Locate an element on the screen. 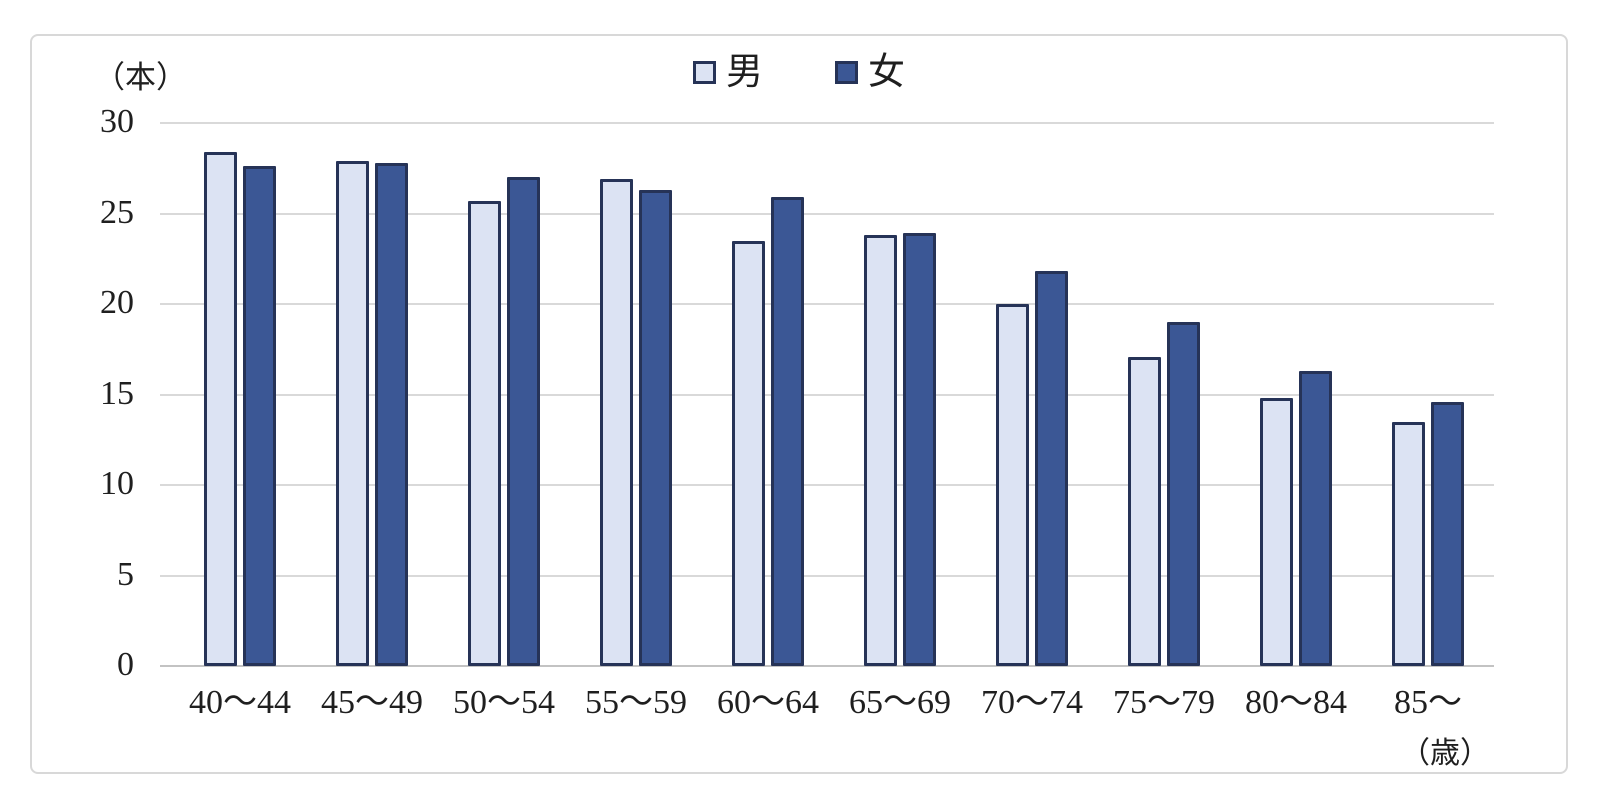 The width and height of the screenshot is (1600, 806). bar-female-50～54 is located at coordinates (523, 421).